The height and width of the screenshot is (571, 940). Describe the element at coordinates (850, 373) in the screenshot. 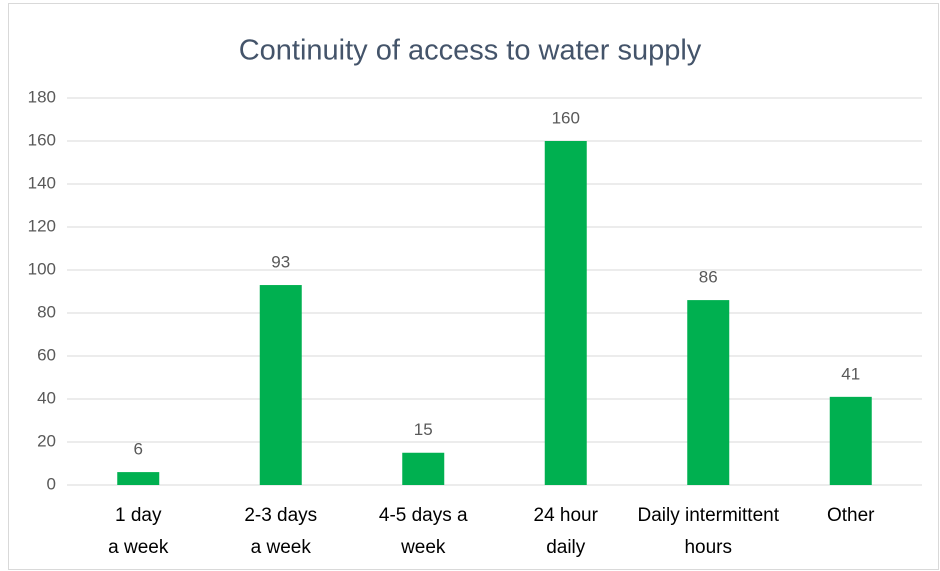

I see `data-label: 41` at that location.